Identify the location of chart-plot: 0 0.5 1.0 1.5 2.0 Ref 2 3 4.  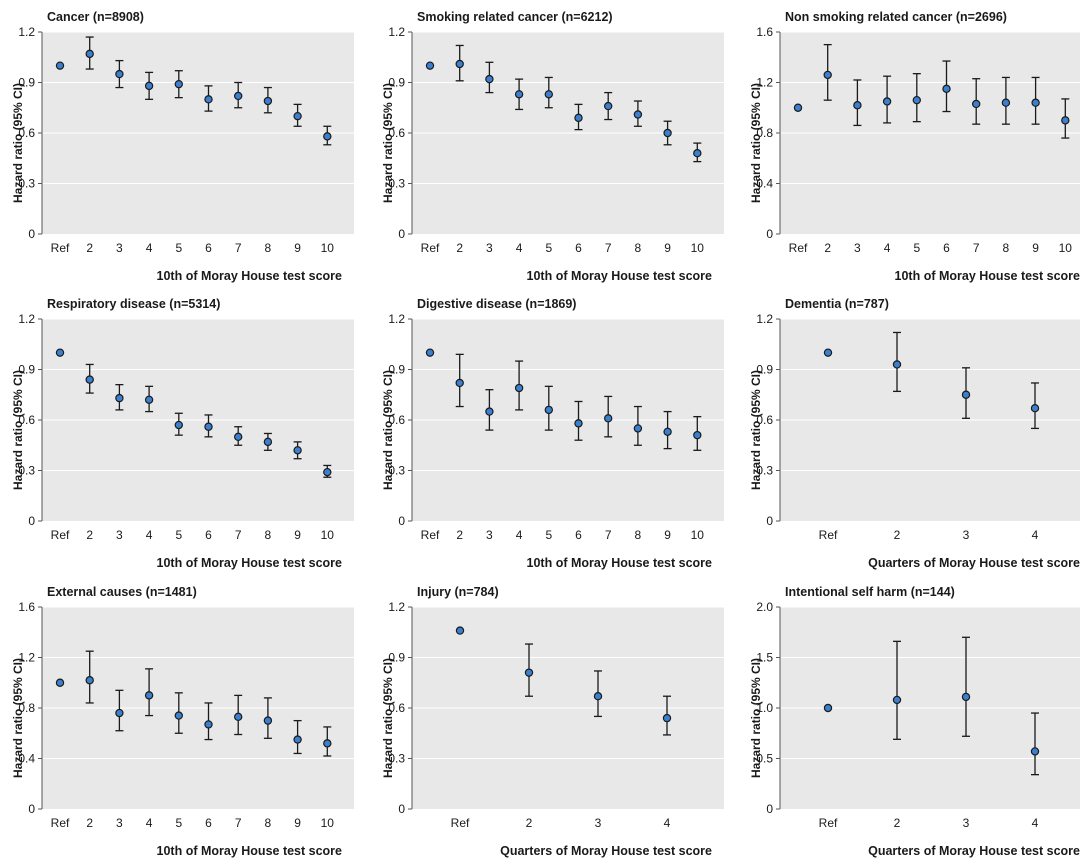
(918, 715).